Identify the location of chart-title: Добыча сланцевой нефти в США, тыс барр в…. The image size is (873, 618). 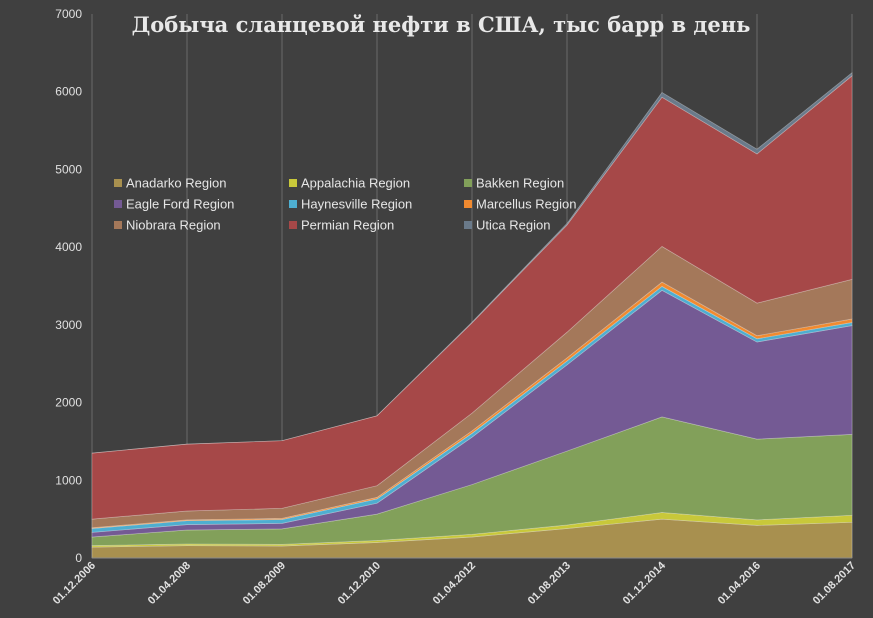
(441, 24).